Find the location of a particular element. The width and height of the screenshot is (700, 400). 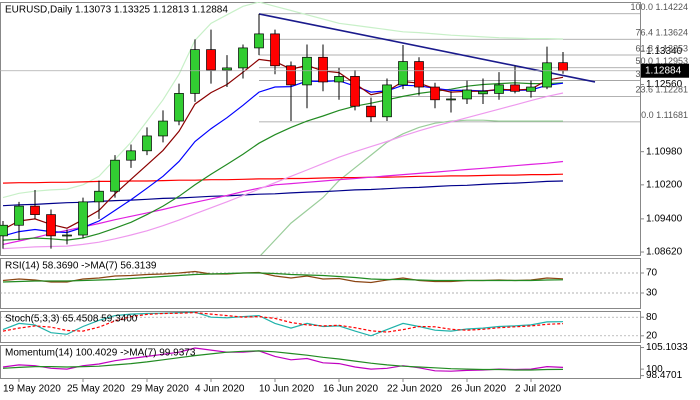

y-tick-label: 100 is located at coordinates (654, 369).